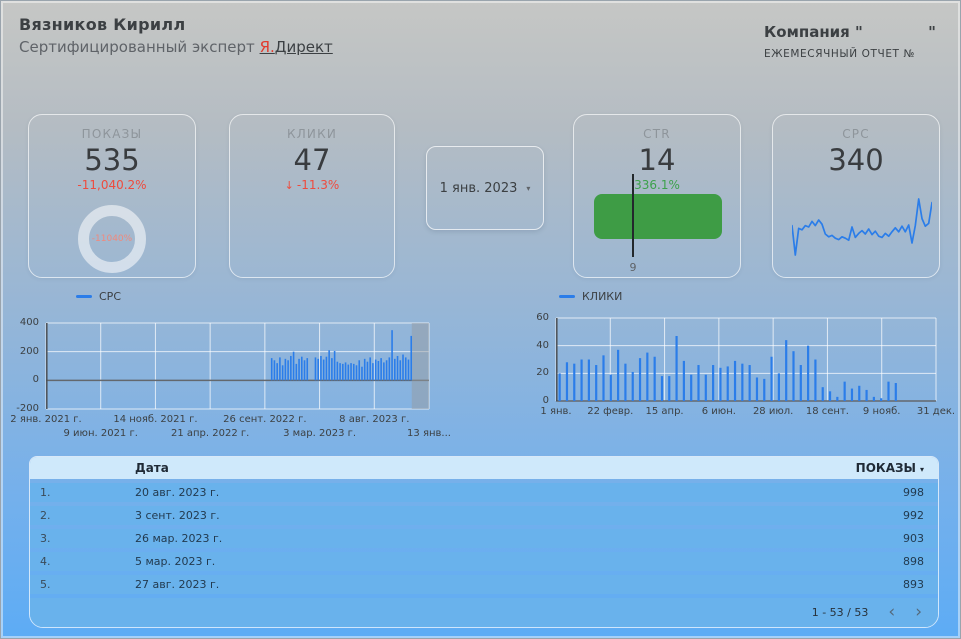 The width and height of the screenshot is (961, 639). Describe the element at coordinates (29, 351) in the screenshot. I see `y-axis-tick: 200` at that location.